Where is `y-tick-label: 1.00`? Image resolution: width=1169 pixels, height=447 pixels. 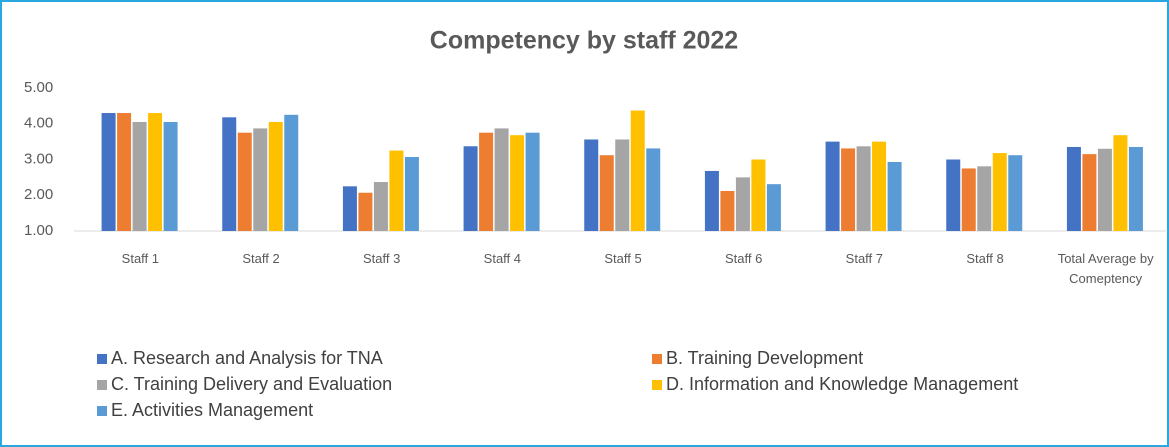 y-tick-label: 1.00 is located at coordinates (38, 230).